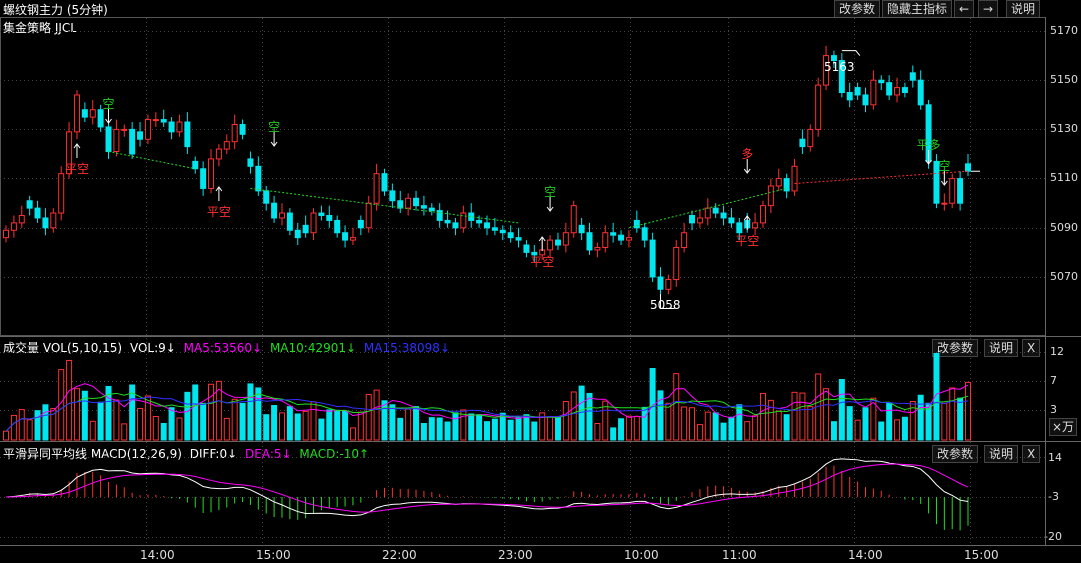  I want to click on volume-close-button: X, so click(1031, 348).